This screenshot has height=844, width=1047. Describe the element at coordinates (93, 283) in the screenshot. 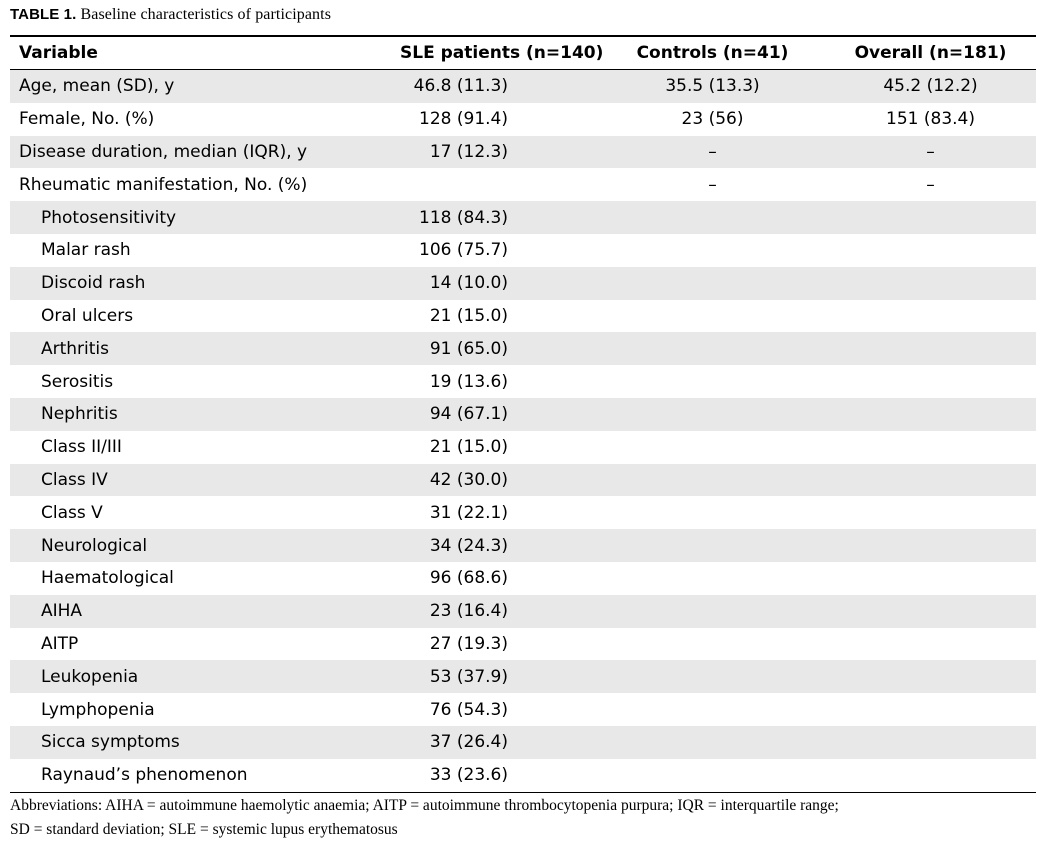

I see `cell-variable: Discoid rash` at that location.